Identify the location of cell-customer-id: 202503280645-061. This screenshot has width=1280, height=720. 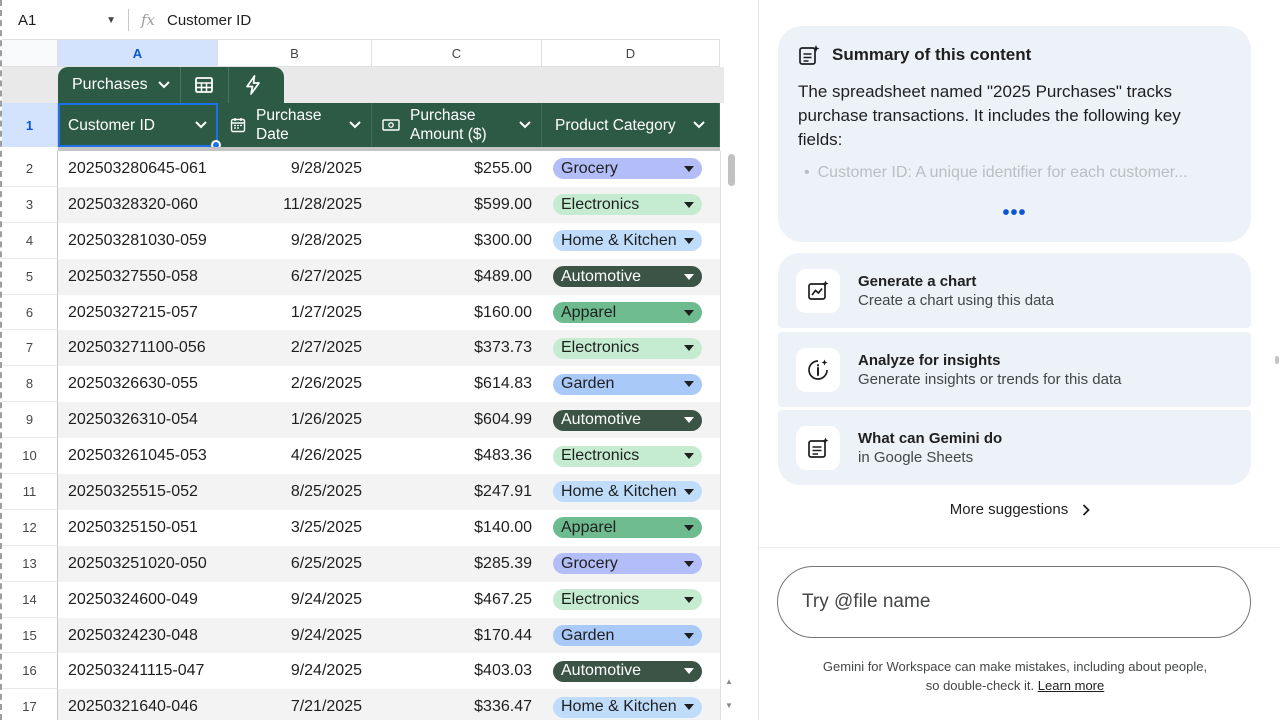
(137, 168).